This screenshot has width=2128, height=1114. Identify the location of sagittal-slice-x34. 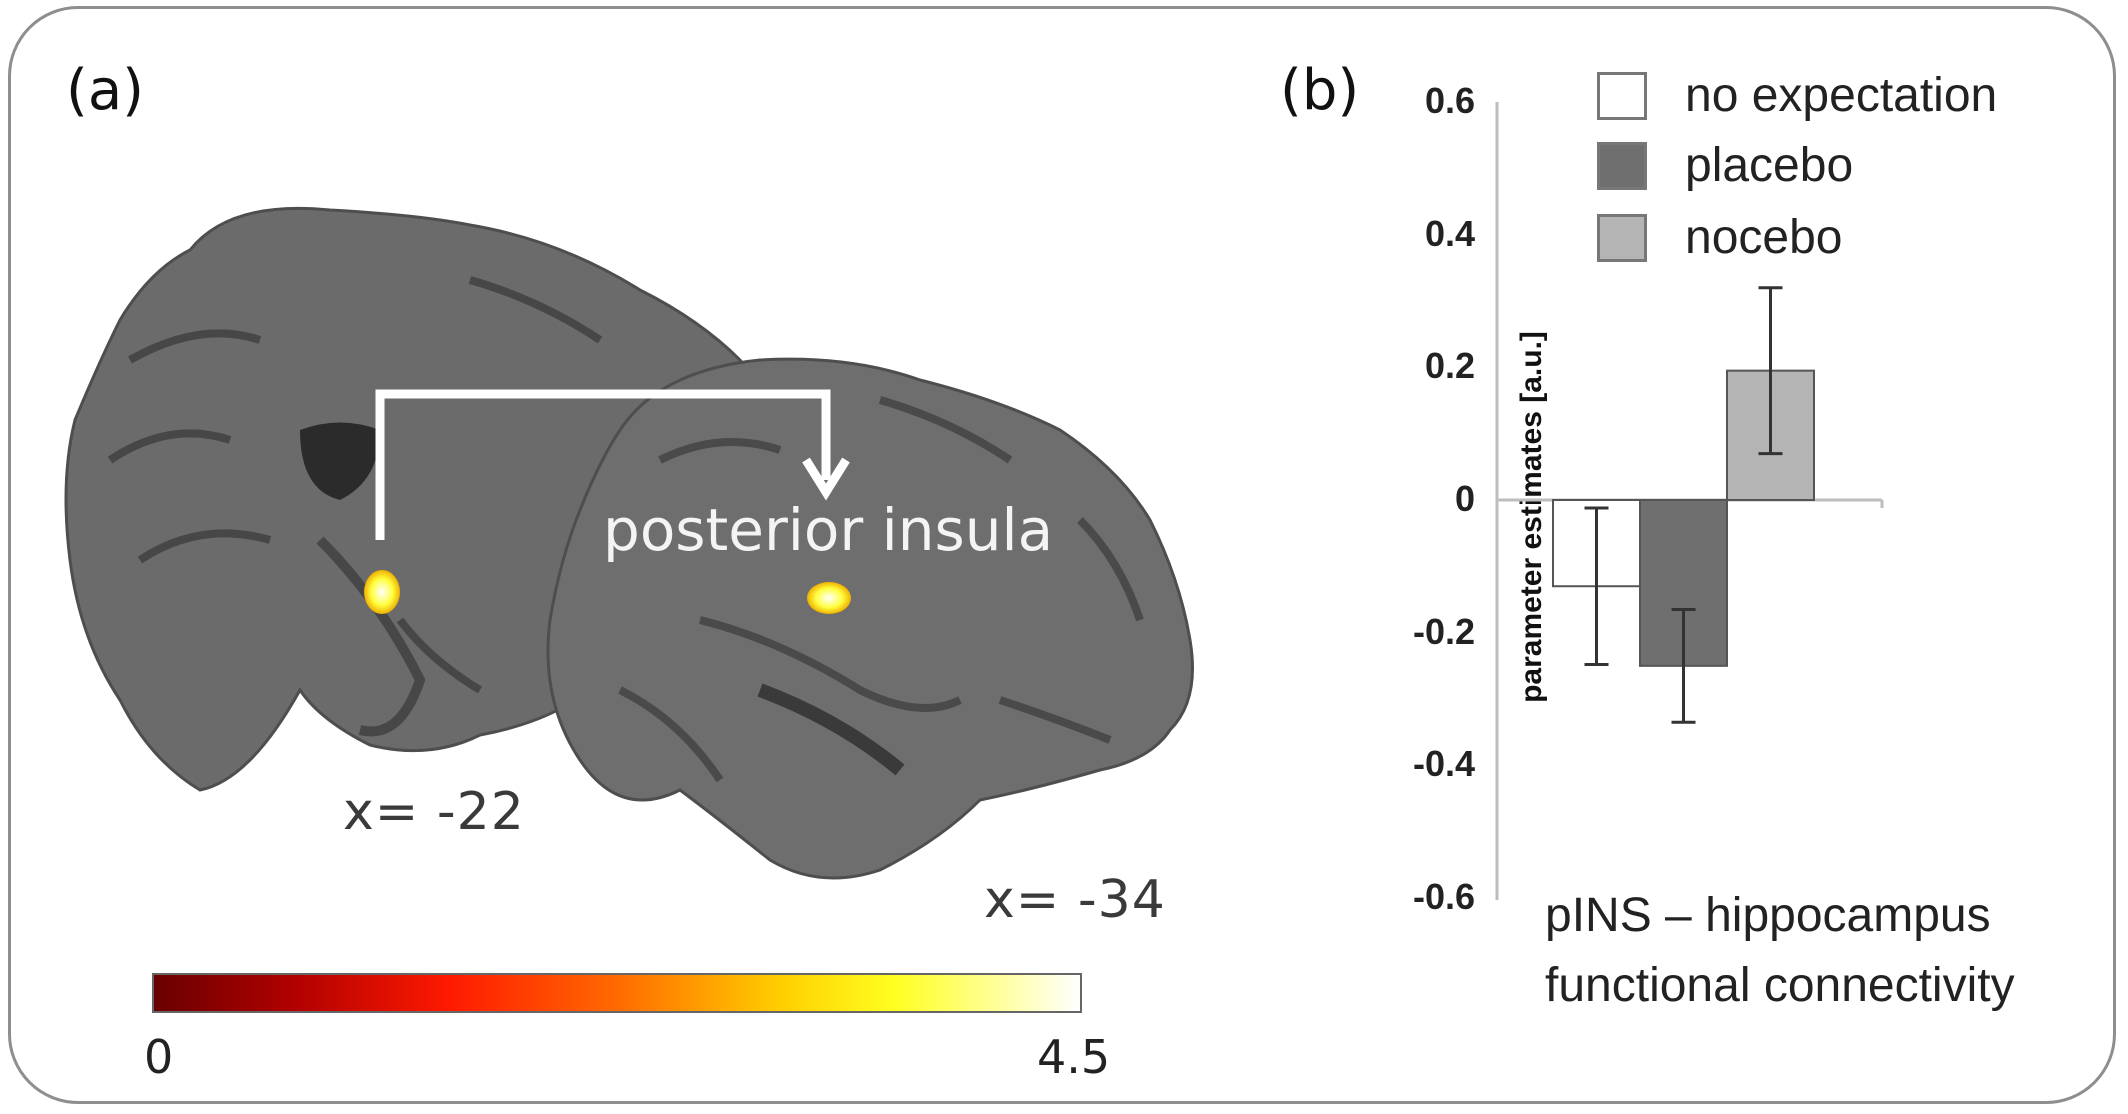
(870, 618).